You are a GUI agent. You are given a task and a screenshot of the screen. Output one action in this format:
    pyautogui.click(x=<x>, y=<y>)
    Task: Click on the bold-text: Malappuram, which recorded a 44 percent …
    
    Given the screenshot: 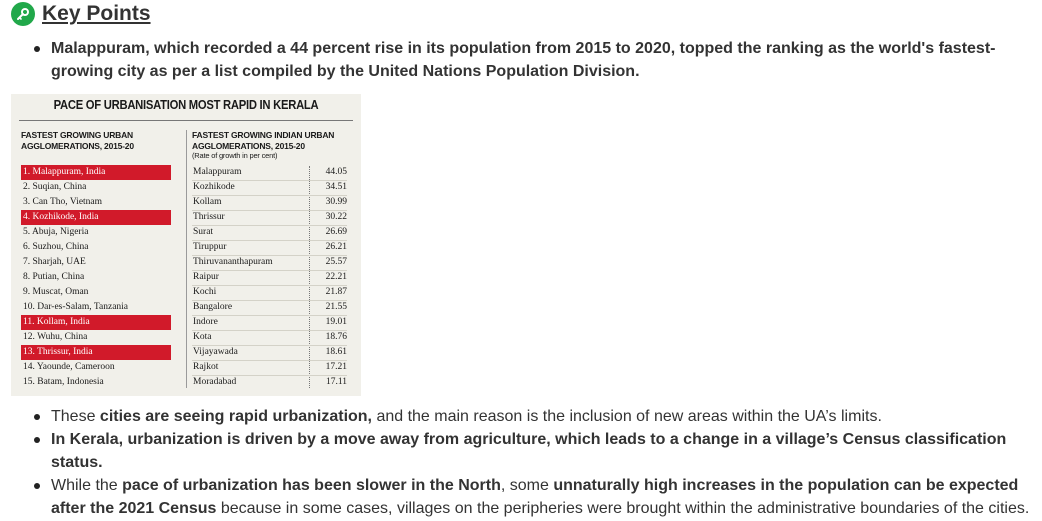 What is the action you would take?
    pyautogui.click(x=523, y=60)
    